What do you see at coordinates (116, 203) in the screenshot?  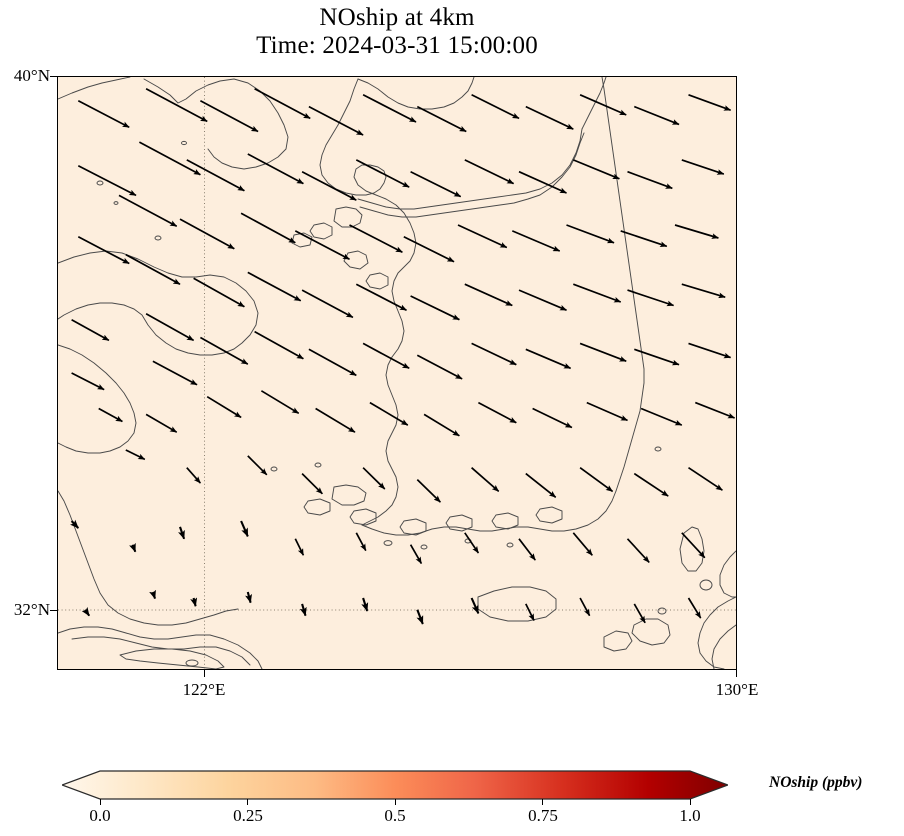 I see `island-yellow-sea-w3` at bounding box center [116, 203].